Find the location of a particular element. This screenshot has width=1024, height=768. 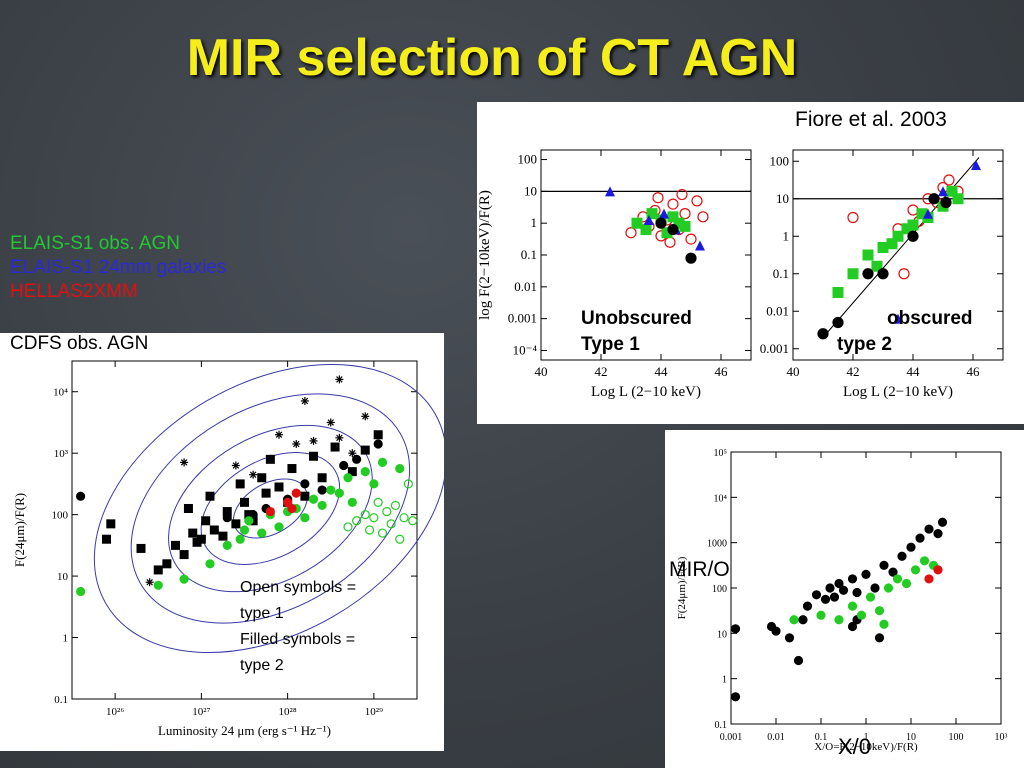

legend-cdfs: CDFS obs. AGN is located at coordinates (79, 344).